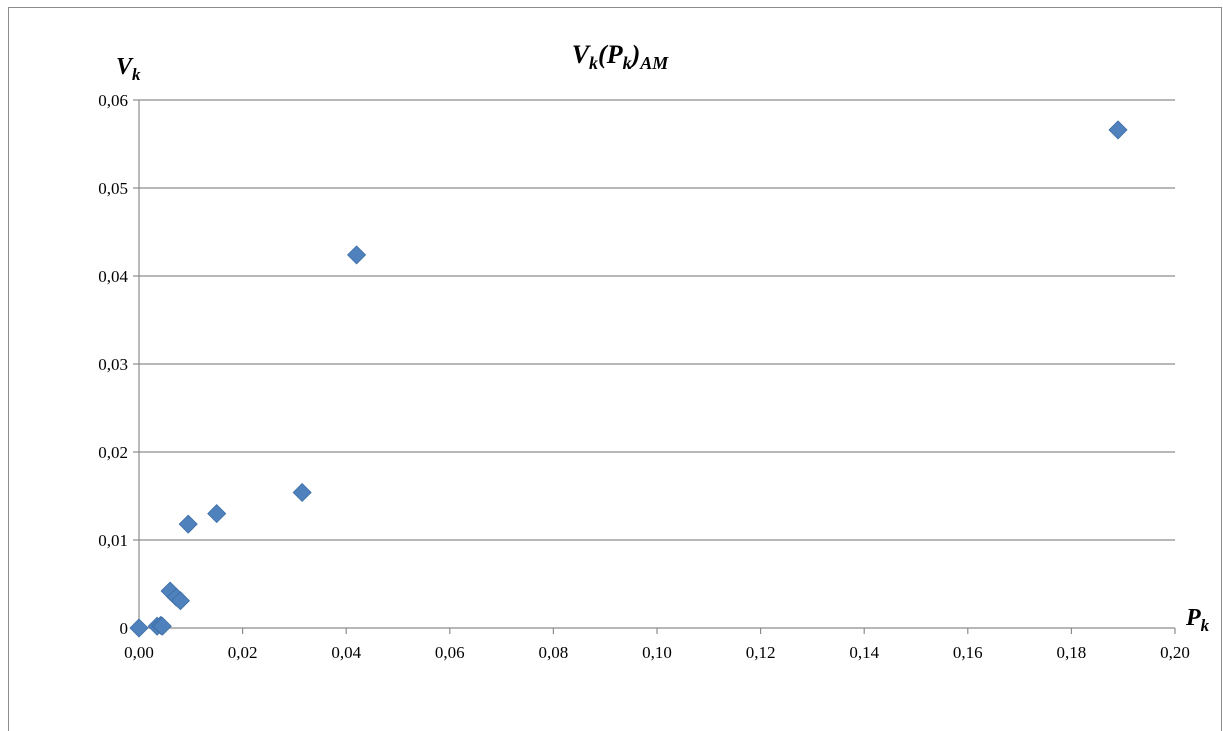 The image size is (1223, 731). What do you see at coordinates (128, 69) in the screenshot?
I see `y-axis-title: Vk` at bounding box center [128, 69].